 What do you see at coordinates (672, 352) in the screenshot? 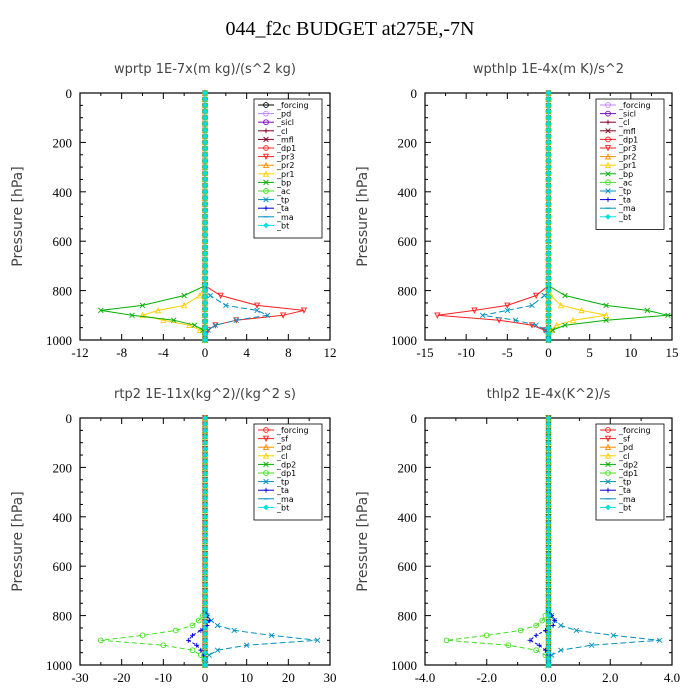
I see `x-tick-label: 15` at bounding box center [672, 352].